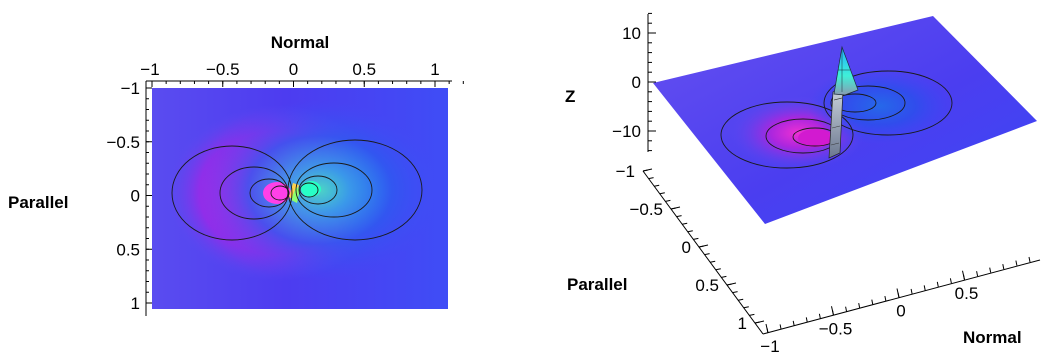 Image resolution: width=1045 pixels, height=353 pixels. What do you see at coordinates (364, 69) in the screenshot?
I see `left-top-tick-label: 0.5` at bounding box center [364, 69].